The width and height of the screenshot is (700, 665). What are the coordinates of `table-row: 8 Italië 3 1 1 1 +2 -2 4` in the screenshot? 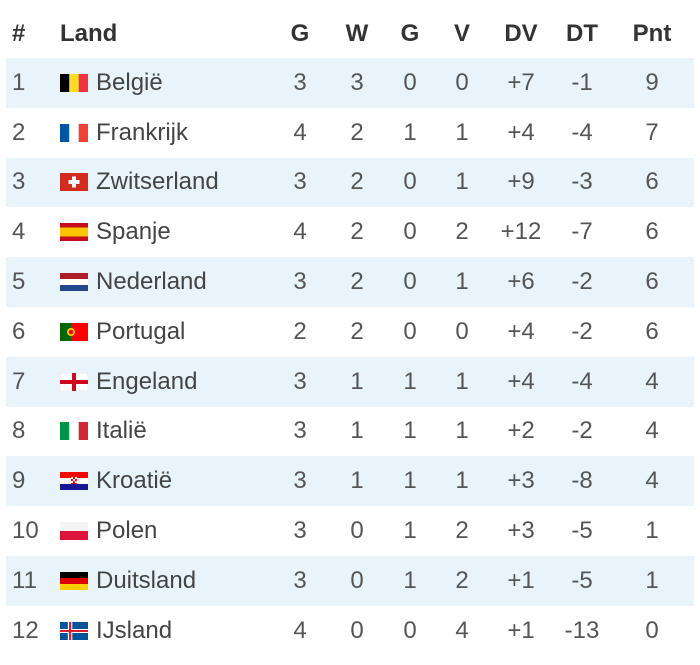 It's located at (350, 432).